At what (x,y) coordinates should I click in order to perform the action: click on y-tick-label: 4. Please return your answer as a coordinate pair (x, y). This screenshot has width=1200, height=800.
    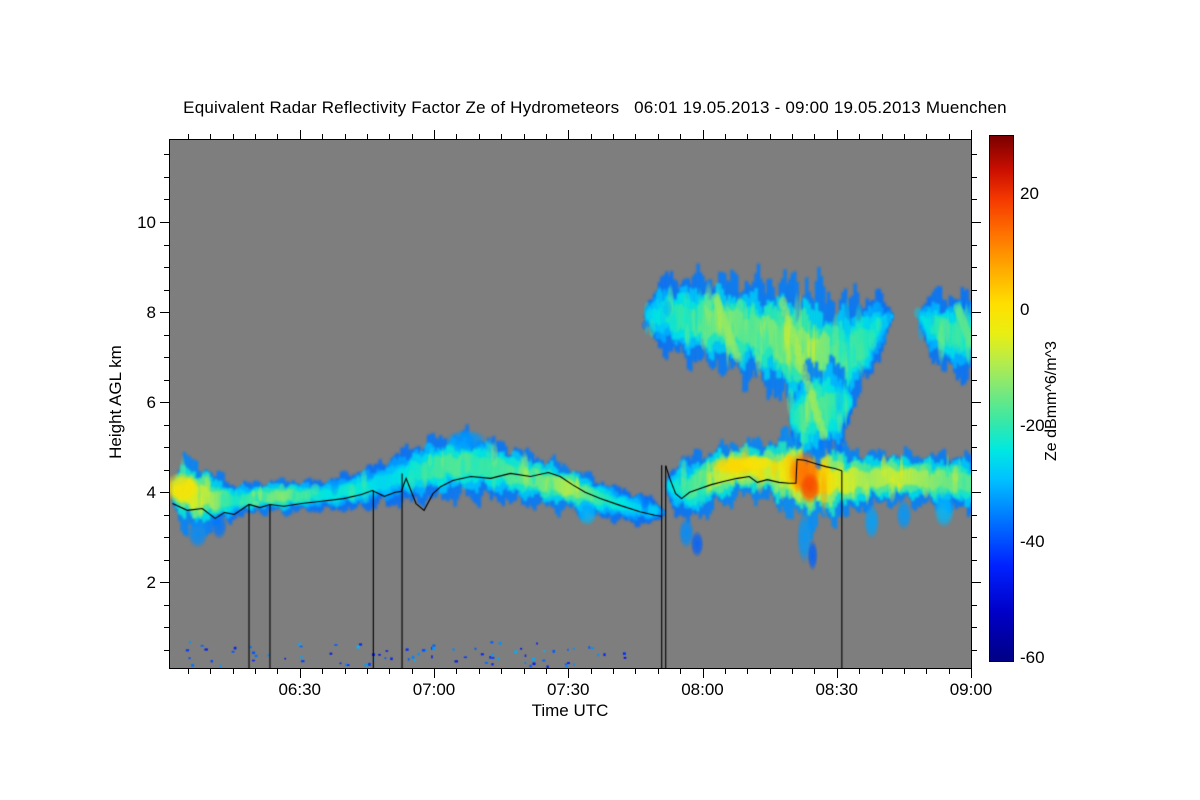
    Looking at the image, I should click on (151, 493).